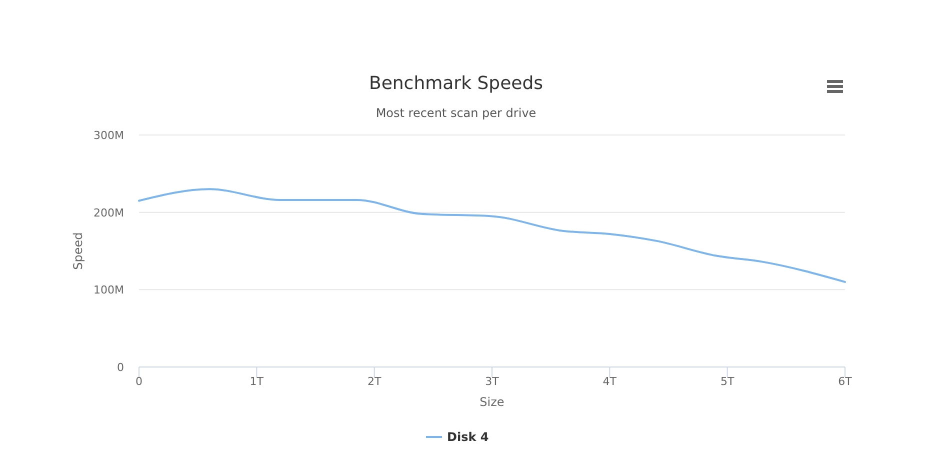  Describe the element at coordinates (468, 437) in the screenshot. I see `legend-label: Disk 4` at that location.